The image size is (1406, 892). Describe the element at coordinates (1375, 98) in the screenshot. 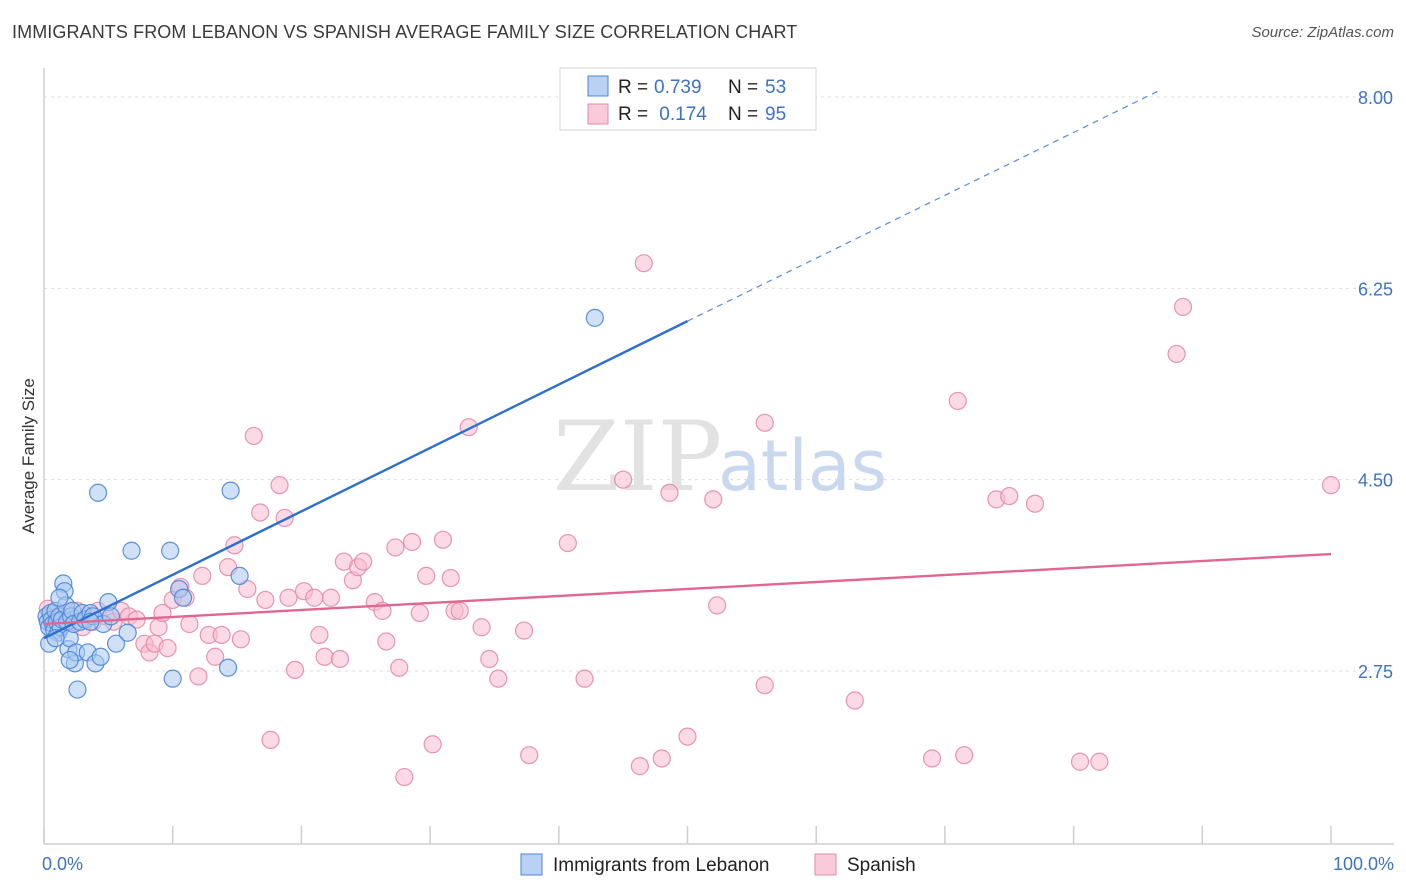

I see `y-tick-label: 8.00` at that location.